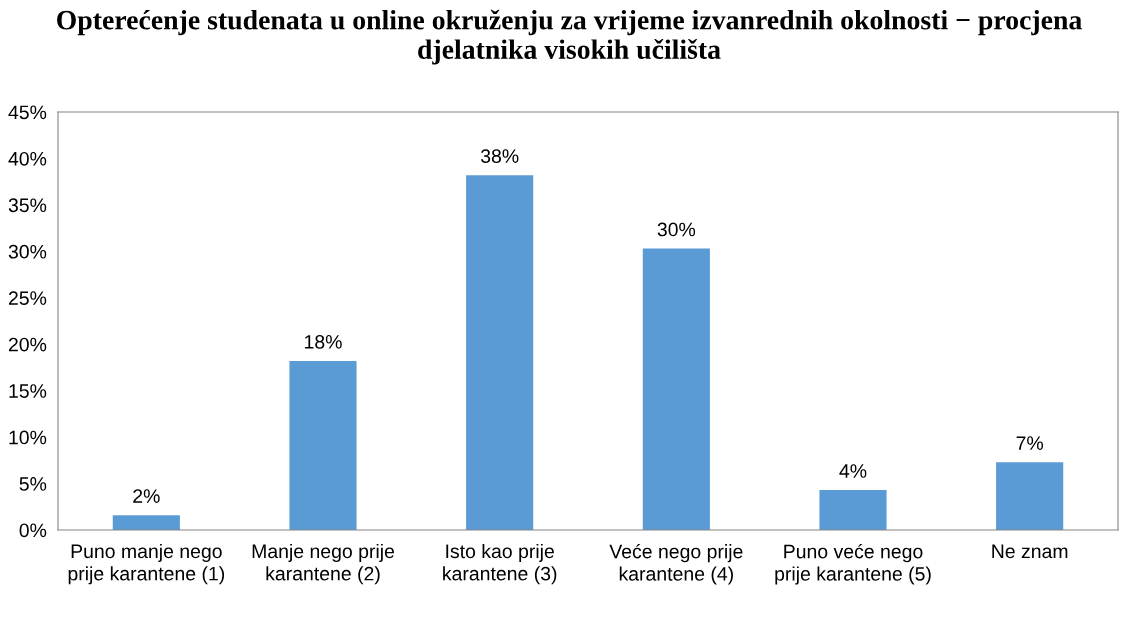 Image resolution: width=1138 pixels, height=643 pixels. What do you see at coordinates (1030, 551) in the screenshot?
I see `x-tick-label: Ne znam` at bounding box center [1030, 551].